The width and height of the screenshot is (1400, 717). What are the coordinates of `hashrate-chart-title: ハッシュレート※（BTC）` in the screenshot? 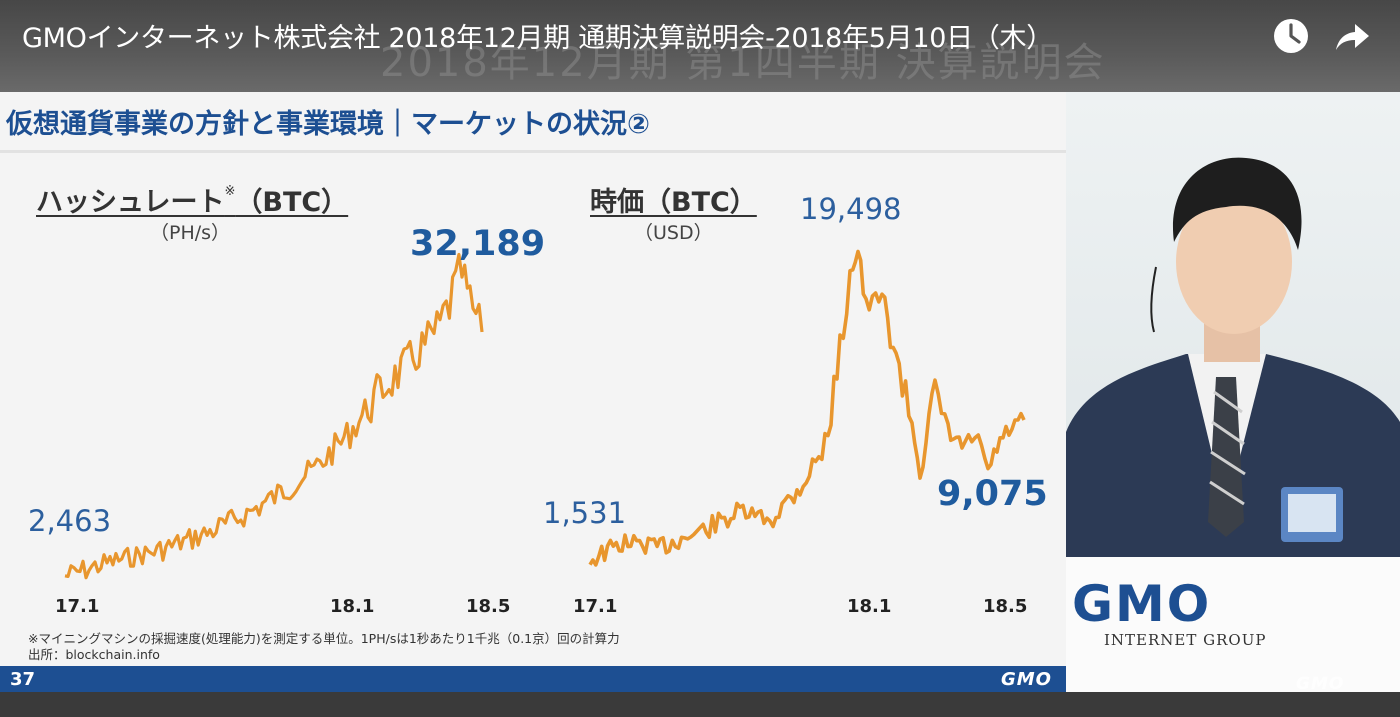 It's located at (192, 199).